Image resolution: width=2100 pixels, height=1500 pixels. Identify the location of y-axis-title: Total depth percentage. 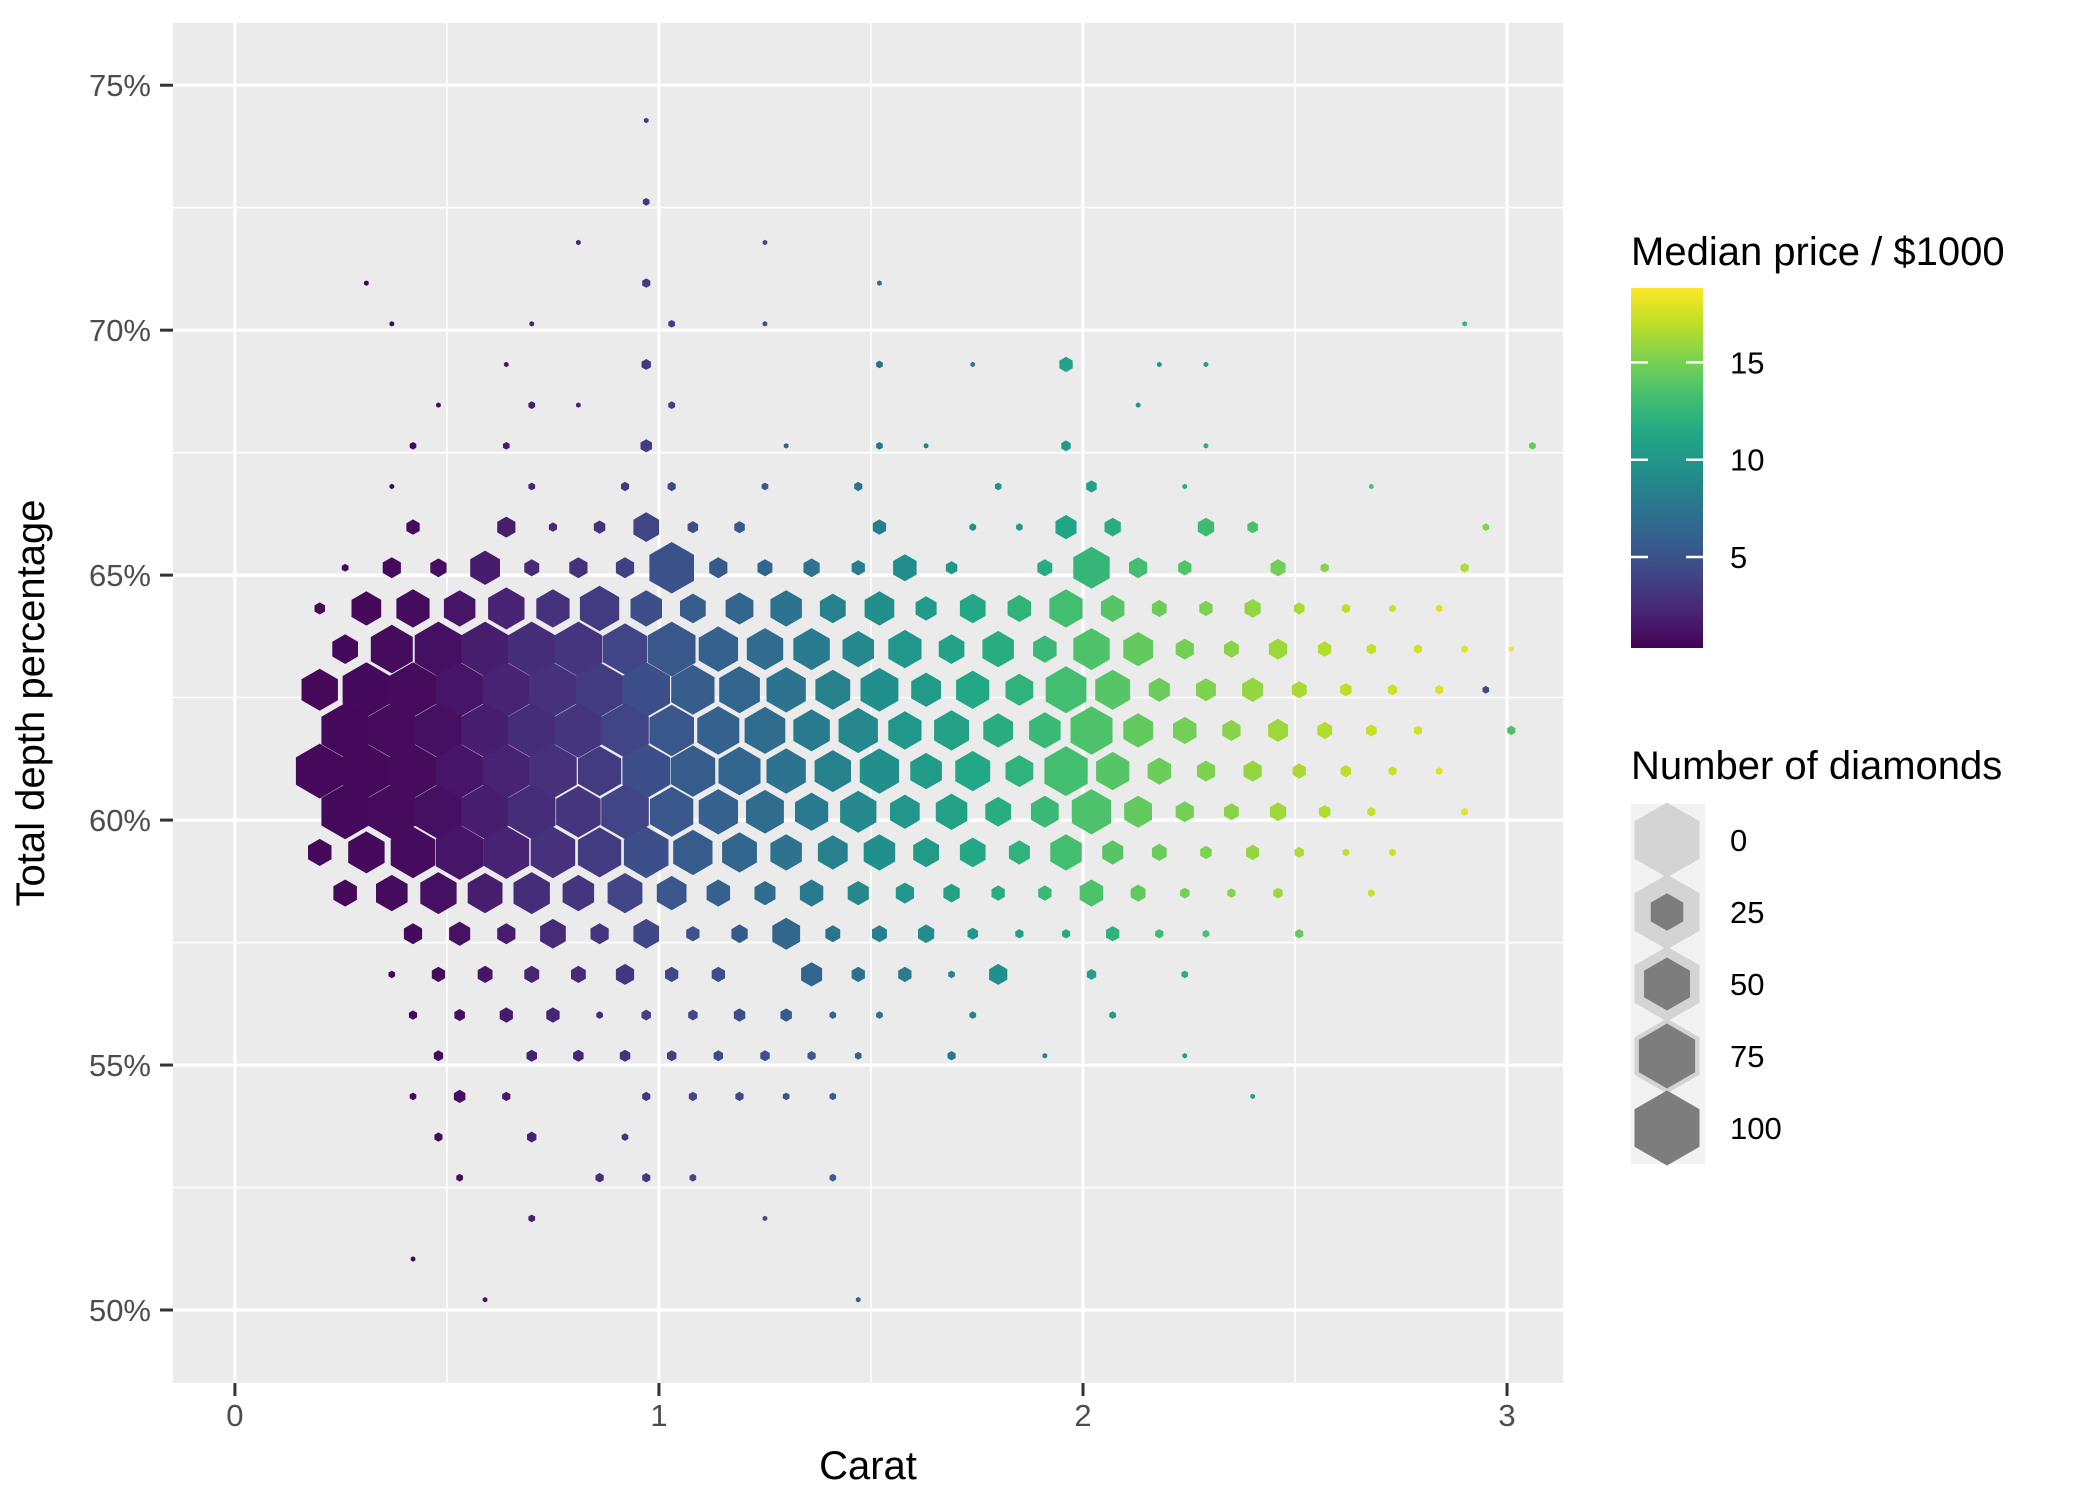
(31, 703).